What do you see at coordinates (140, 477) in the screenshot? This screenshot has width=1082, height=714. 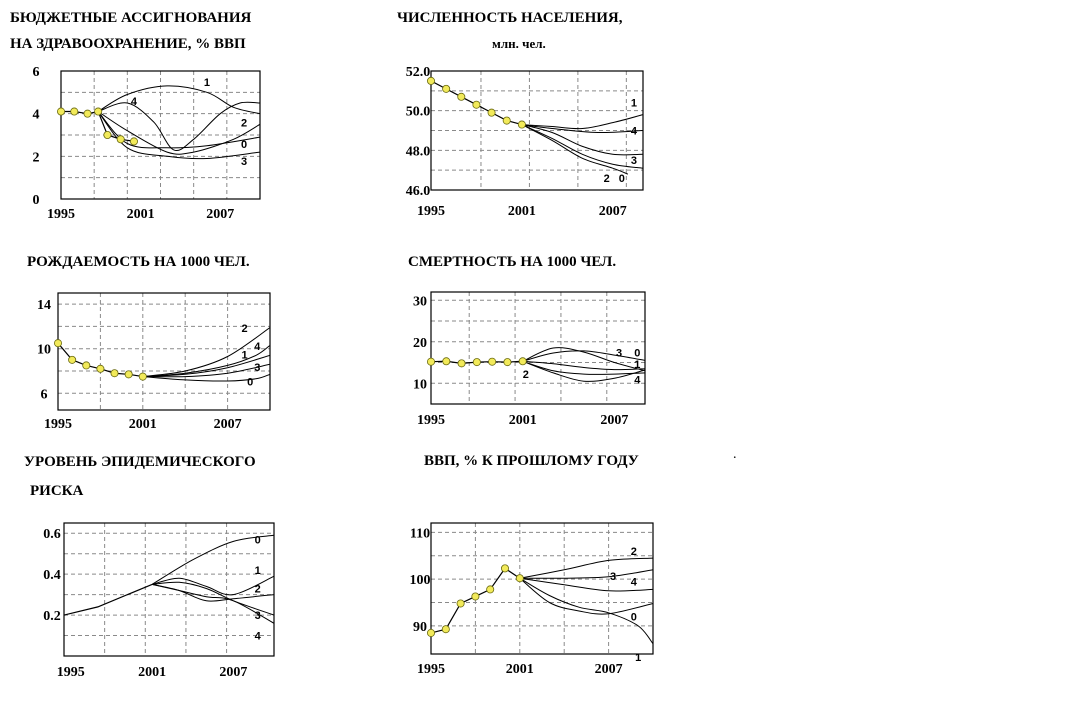 I see `chart-5-title: УРОВЕНЬ ЭПИДЕМИЧЕСКОГО РИСКА` at bounding box center [140, 477].